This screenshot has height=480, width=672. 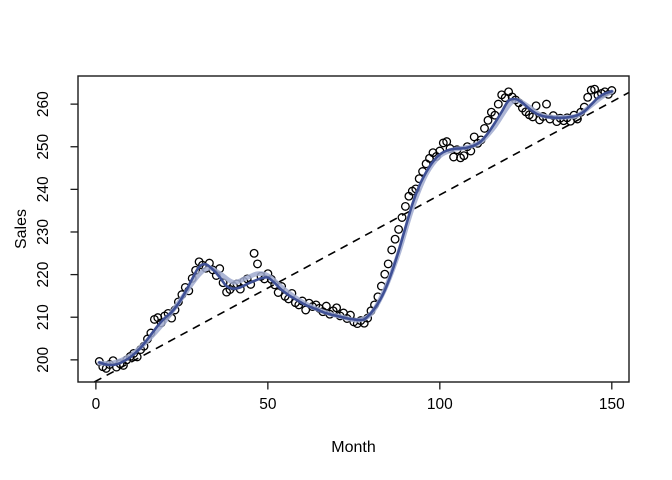 What do you see at coordinates (43, 146) in the screenshot?
I see `y-tick-label: 250` at bounding box center [43, 146].